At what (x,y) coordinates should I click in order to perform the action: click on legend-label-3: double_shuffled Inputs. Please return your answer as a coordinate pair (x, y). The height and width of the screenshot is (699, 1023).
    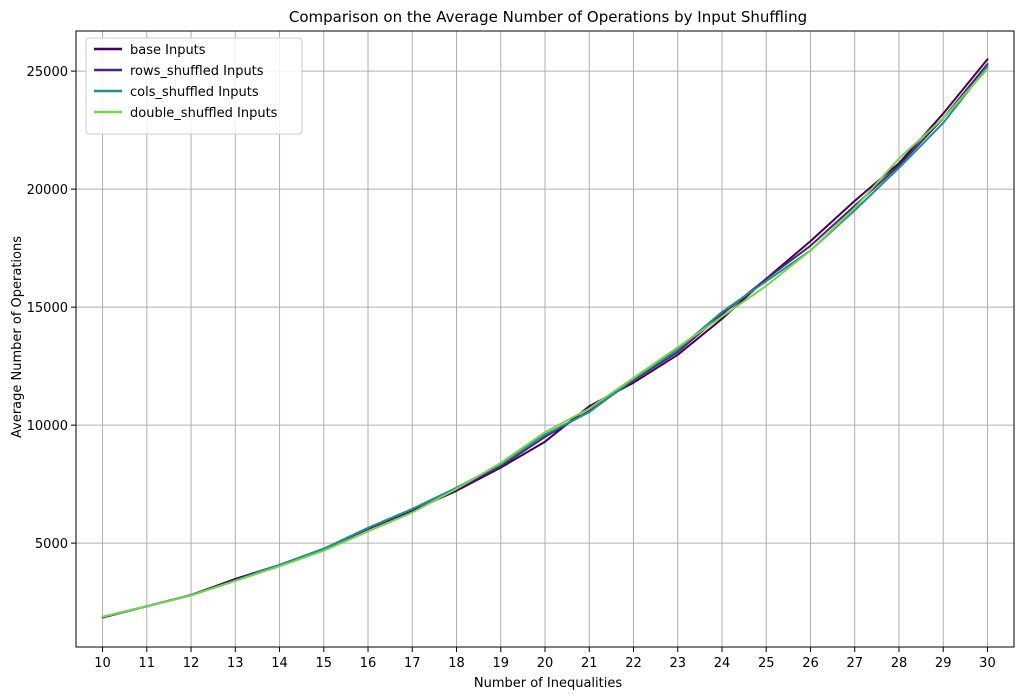
    Looking at the image, I should click on (204, 113).